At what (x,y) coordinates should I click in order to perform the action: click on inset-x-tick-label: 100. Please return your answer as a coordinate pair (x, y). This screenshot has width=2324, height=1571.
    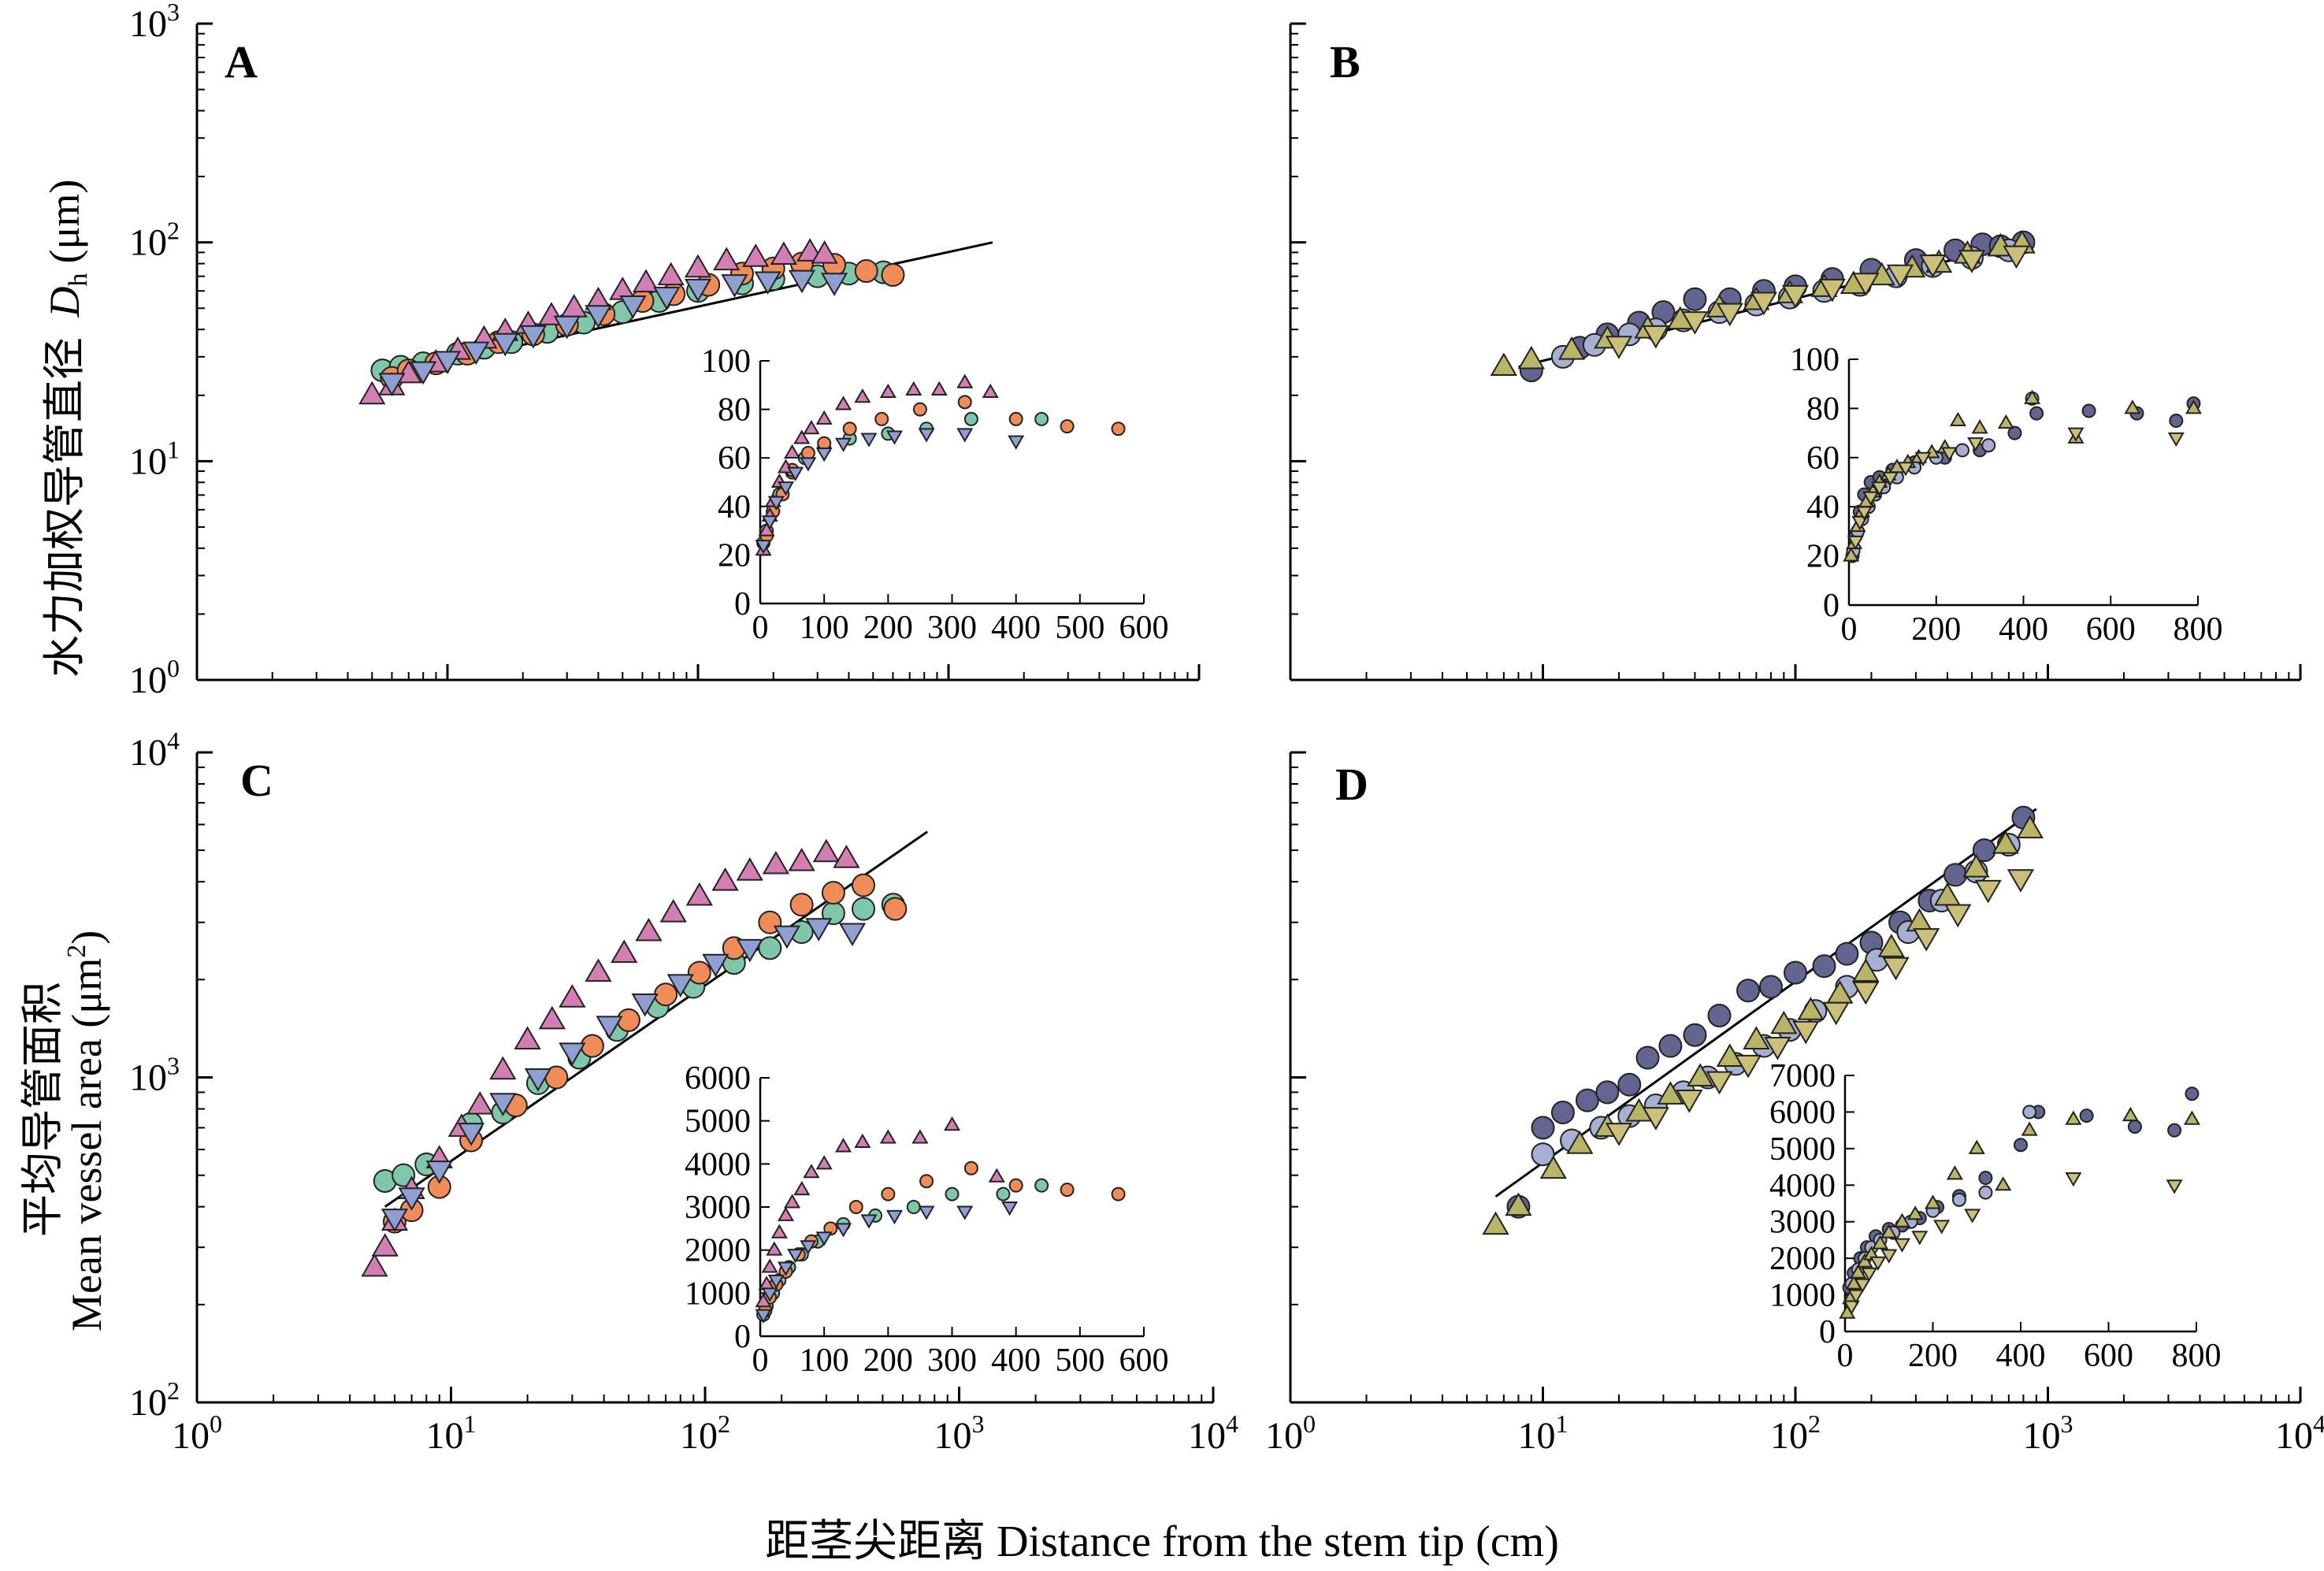
    Looking at the image, I should click on (824, 1361).